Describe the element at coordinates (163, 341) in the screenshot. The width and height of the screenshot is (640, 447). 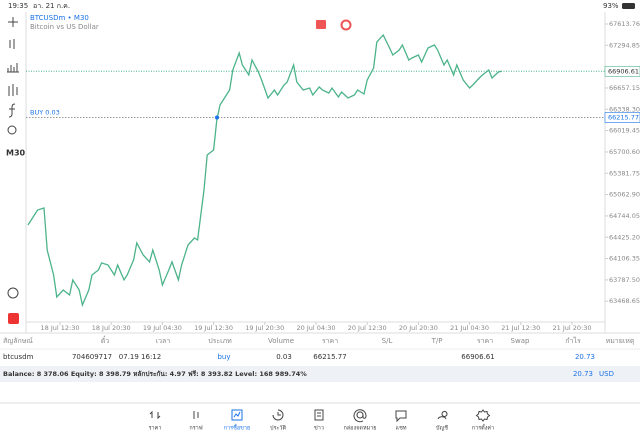
I see `column-header: เวลา` at that location.